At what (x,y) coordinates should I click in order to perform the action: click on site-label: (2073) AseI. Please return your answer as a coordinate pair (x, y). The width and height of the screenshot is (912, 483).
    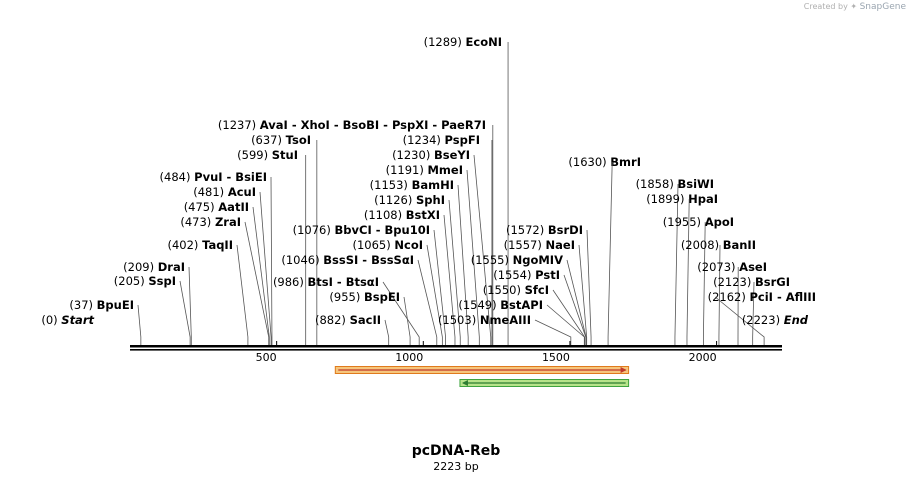
    Looking at the image, I should click on (732, 267).